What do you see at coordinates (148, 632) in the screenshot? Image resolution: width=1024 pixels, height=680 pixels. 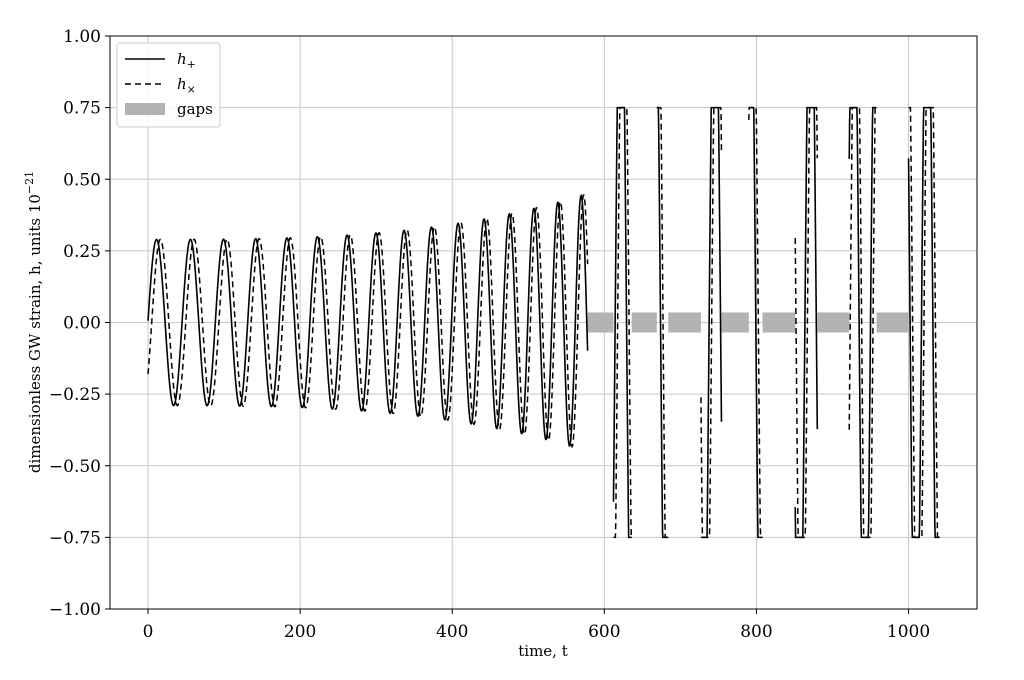 I see `x-tick-label: 0` at bounding box center [148, 632].